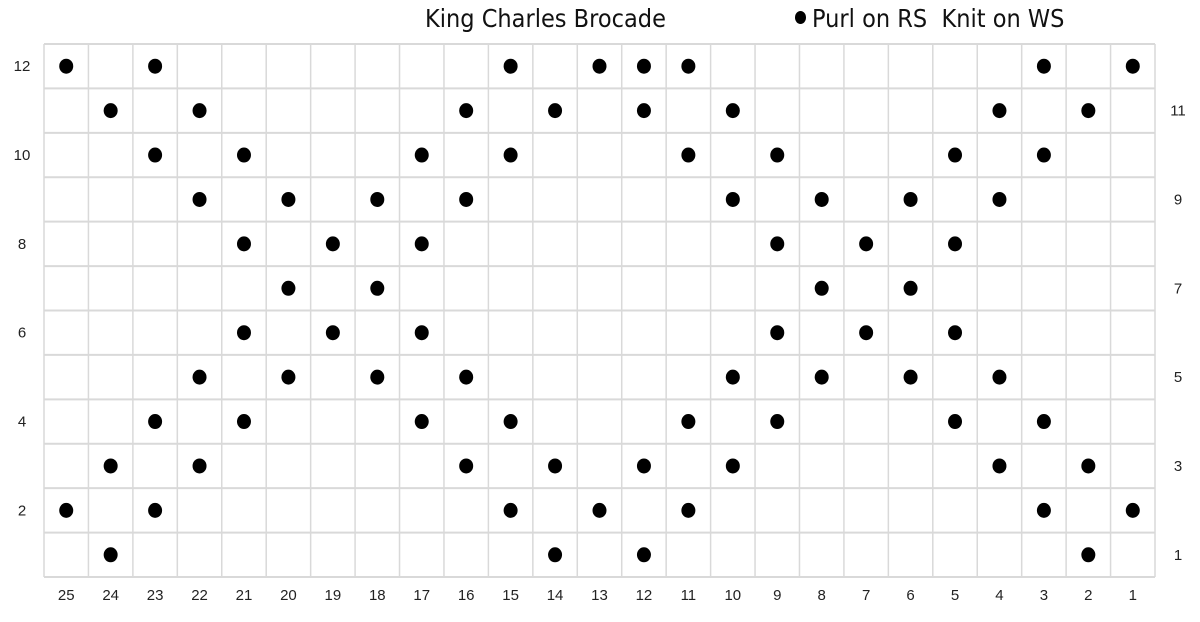 This screenshot has height=622, width=1200. Describe the element at coordinates (1133, 595) in the screenshot. I see `column-label: 1` at that location.